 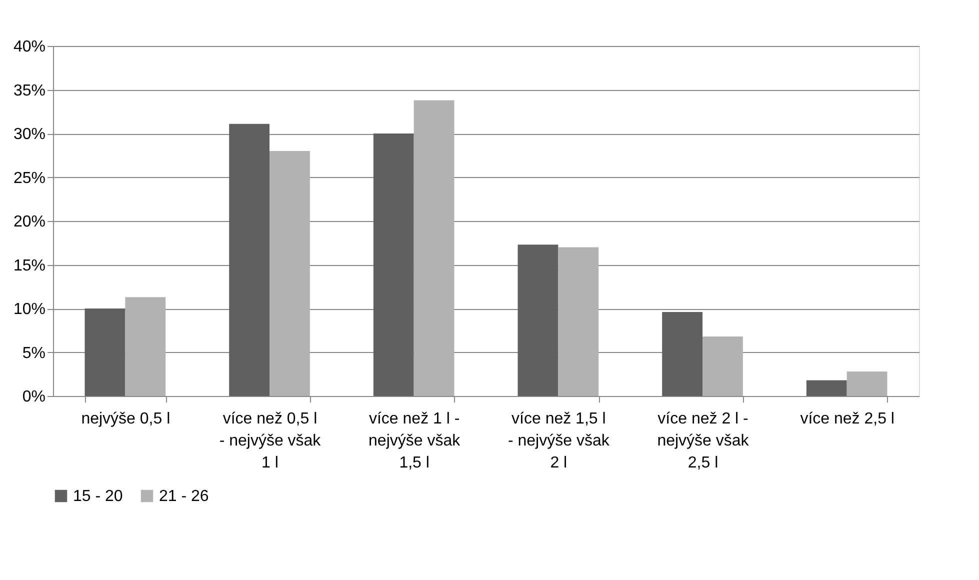 I want to click on y-tick-label: 5%, so click(x=34, y=353).